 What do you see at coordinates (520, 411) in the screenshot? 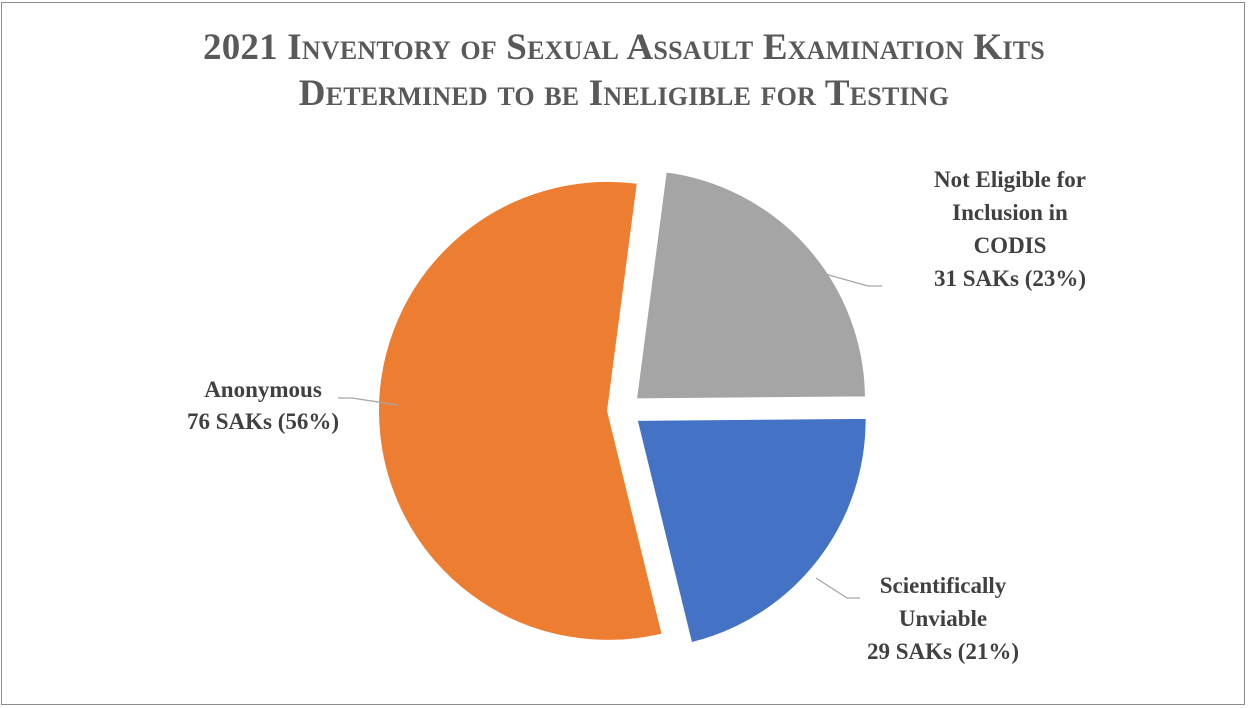
I see `slice-anonymous` at bounding box center [520, 411].